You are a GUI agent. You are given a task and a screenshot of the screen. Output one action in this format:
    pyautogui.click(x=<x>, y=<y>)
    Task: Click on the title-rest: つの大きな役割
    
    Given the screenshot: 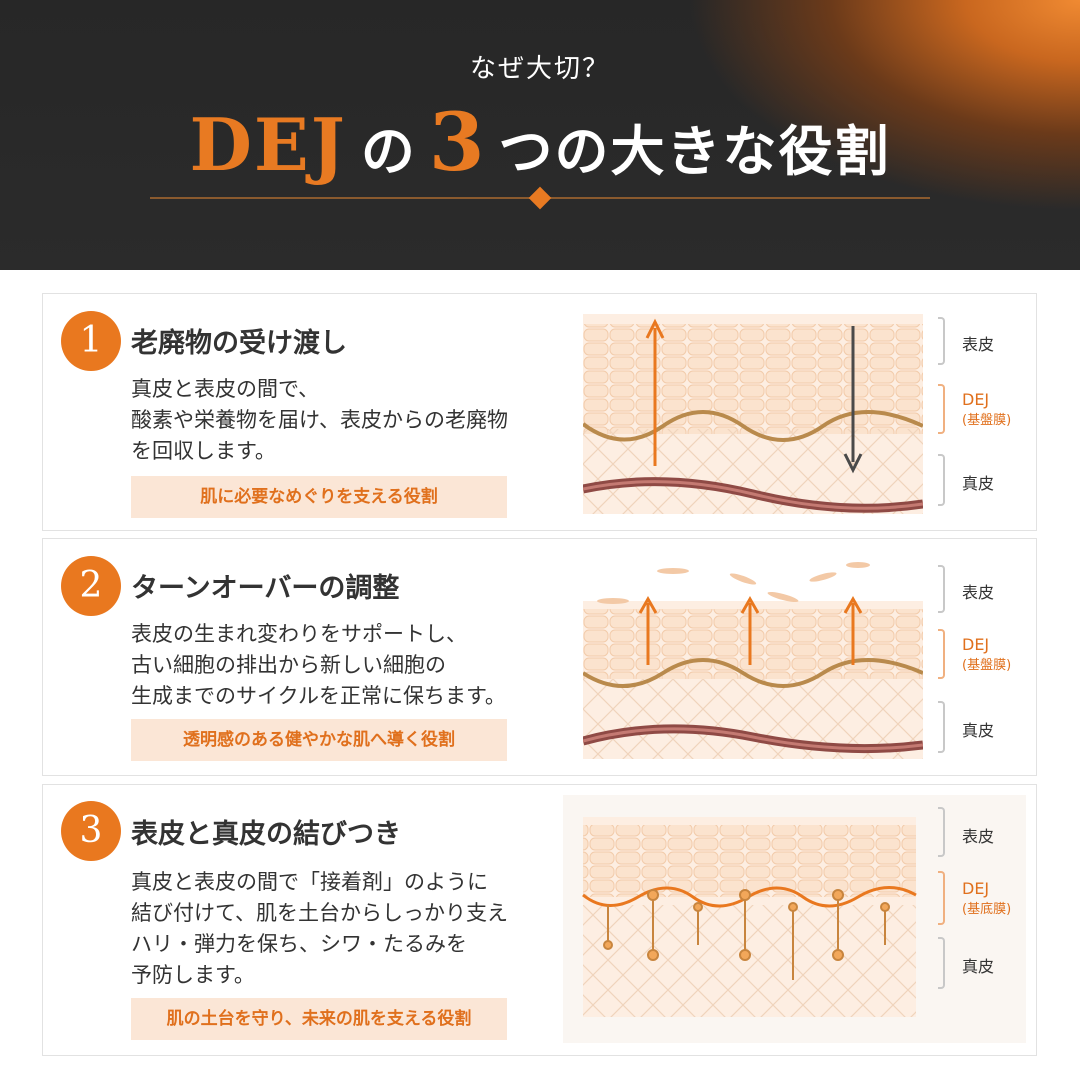 What is the action you would take?
    pyautogui.click(x=694, y=151)
    